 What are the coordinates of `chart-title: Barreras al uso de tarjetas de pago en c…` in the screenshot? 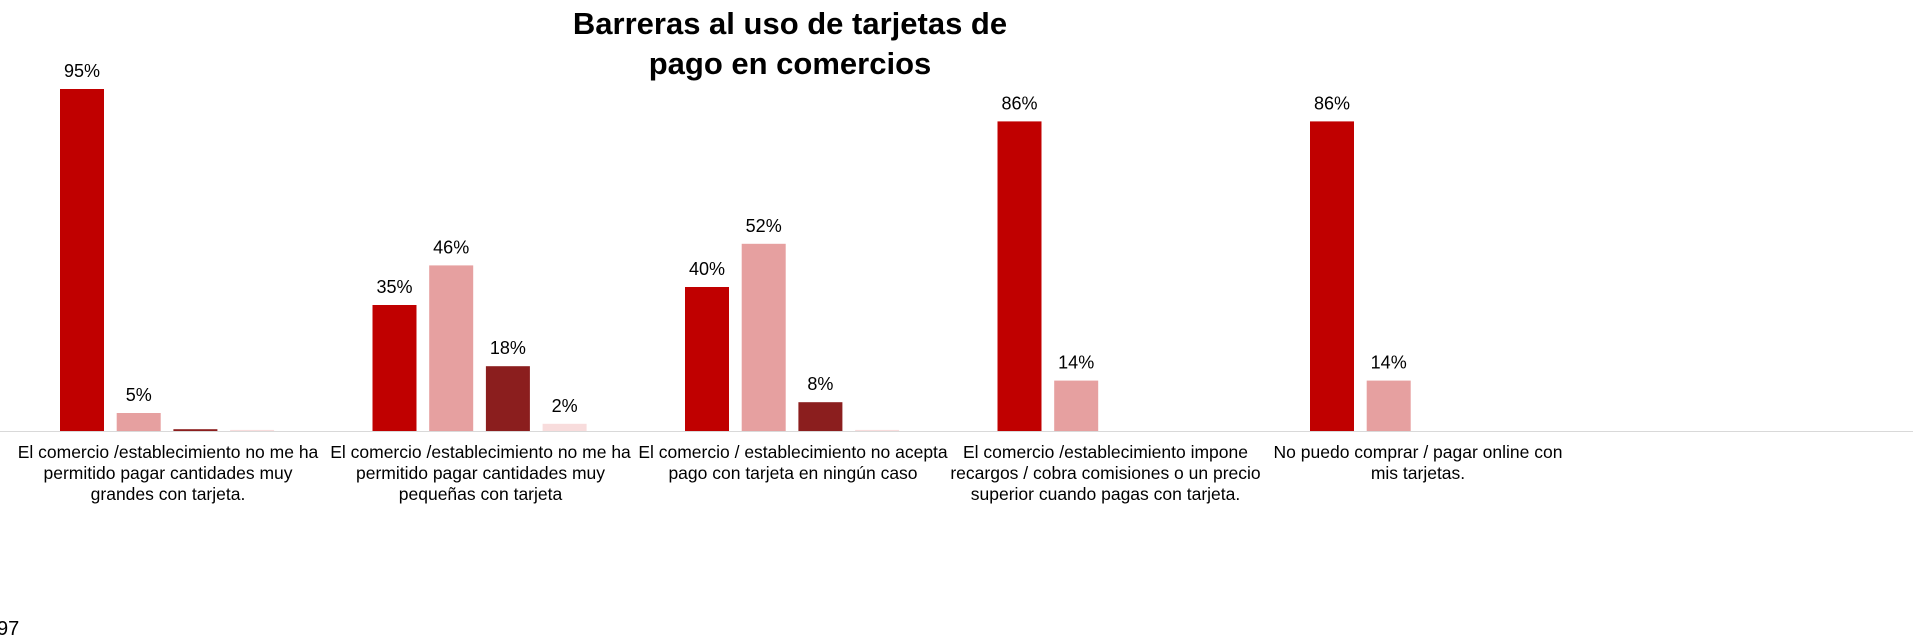 It's located at (790, 43).